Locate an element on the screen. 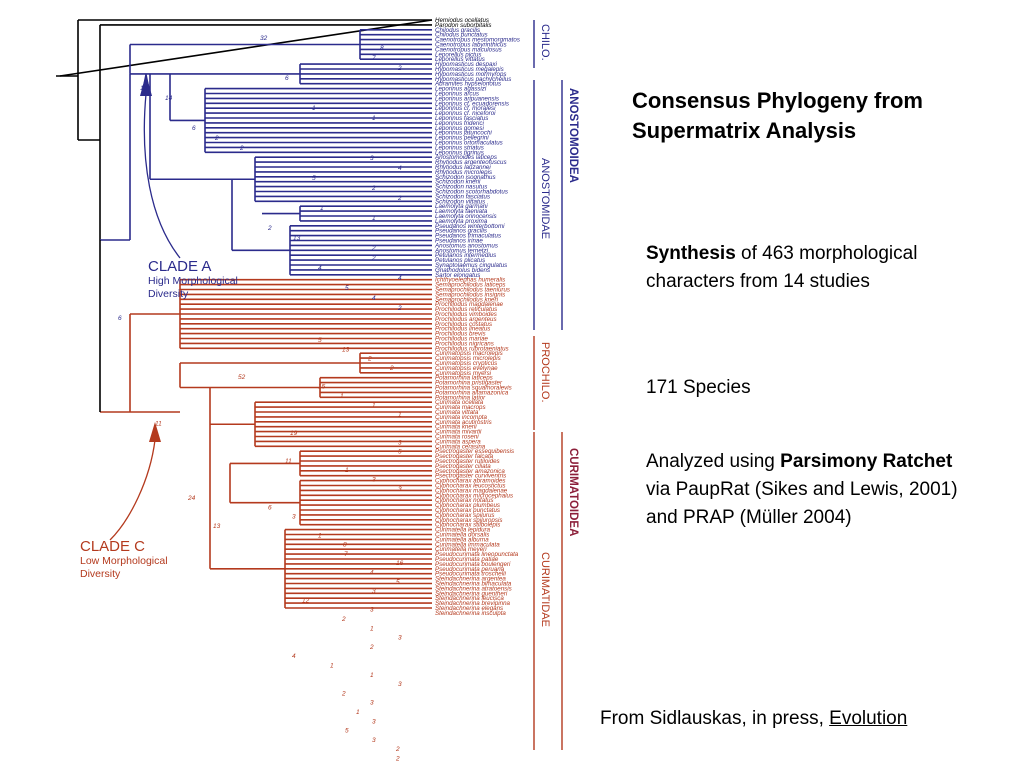  taxon-label: Leporinus cf. ecuadorensis is located at coordinates (472, 103).